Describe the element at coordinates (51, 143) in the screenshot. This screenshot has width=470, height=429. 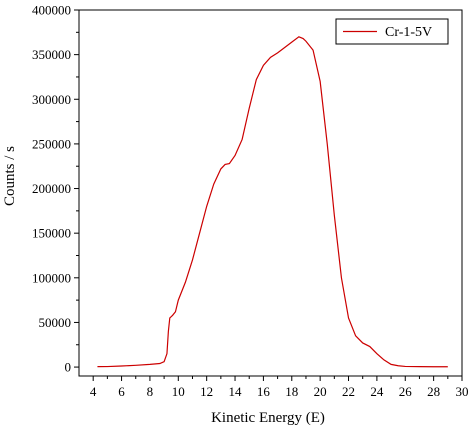
I see `y-tick-label: 250000` at that location.